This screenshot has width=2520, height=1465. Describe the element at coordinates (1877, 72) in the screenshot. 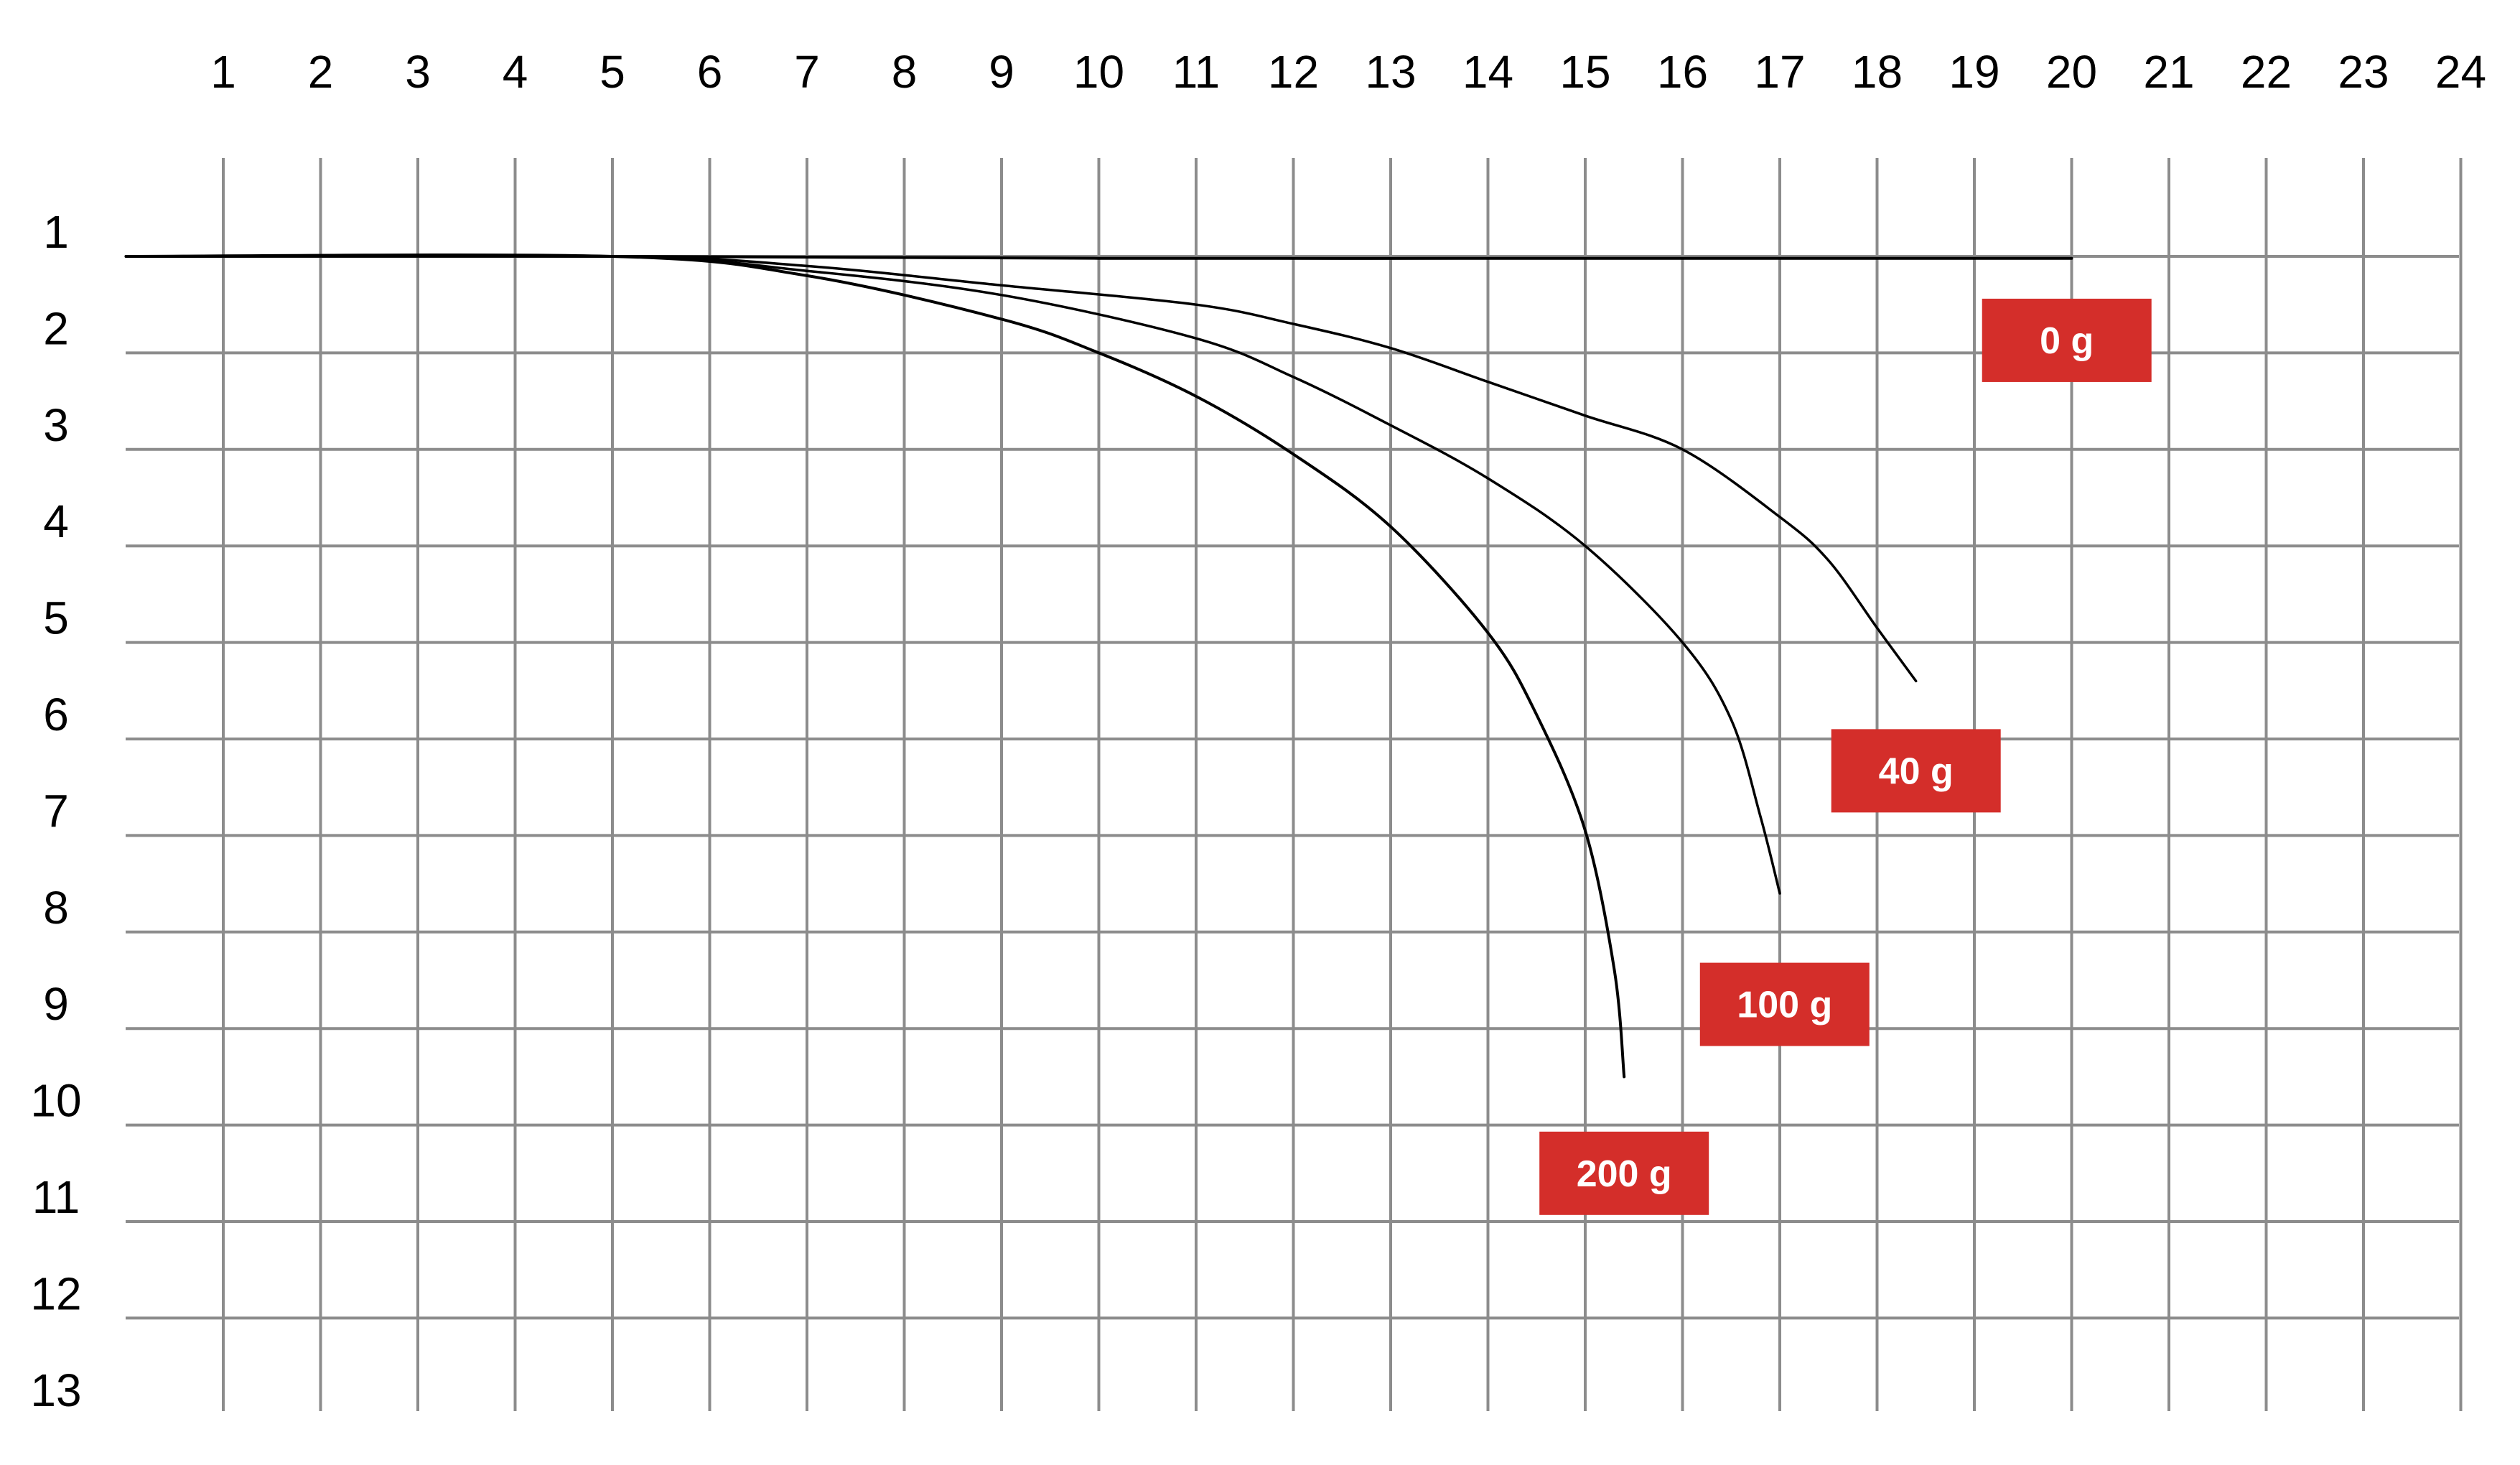

I see `x-tick-label: 18` at that location.